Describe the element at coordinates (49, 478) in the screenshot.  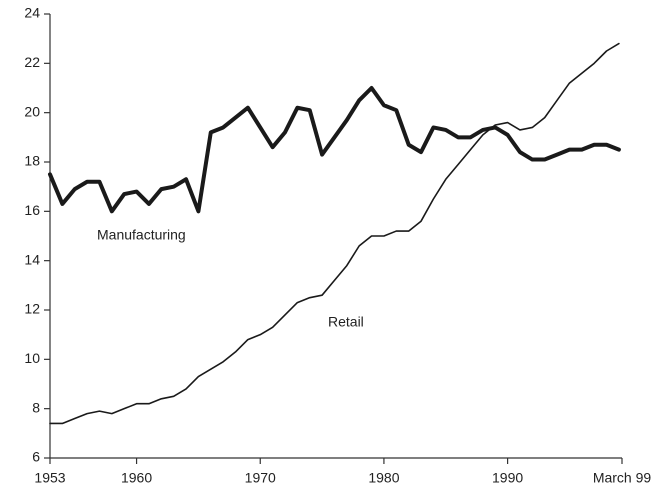
I see `x-tick-label: 1953` at that location.